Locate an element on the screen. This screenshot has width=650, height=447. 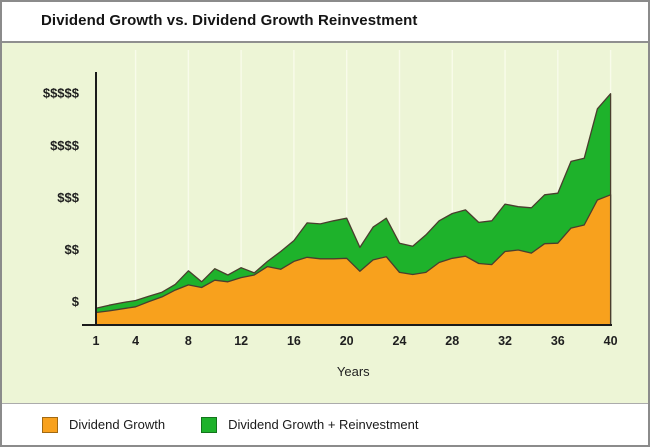
legend-item-dividend-growth: Dividend Growth is located at coordinates (104, 424).